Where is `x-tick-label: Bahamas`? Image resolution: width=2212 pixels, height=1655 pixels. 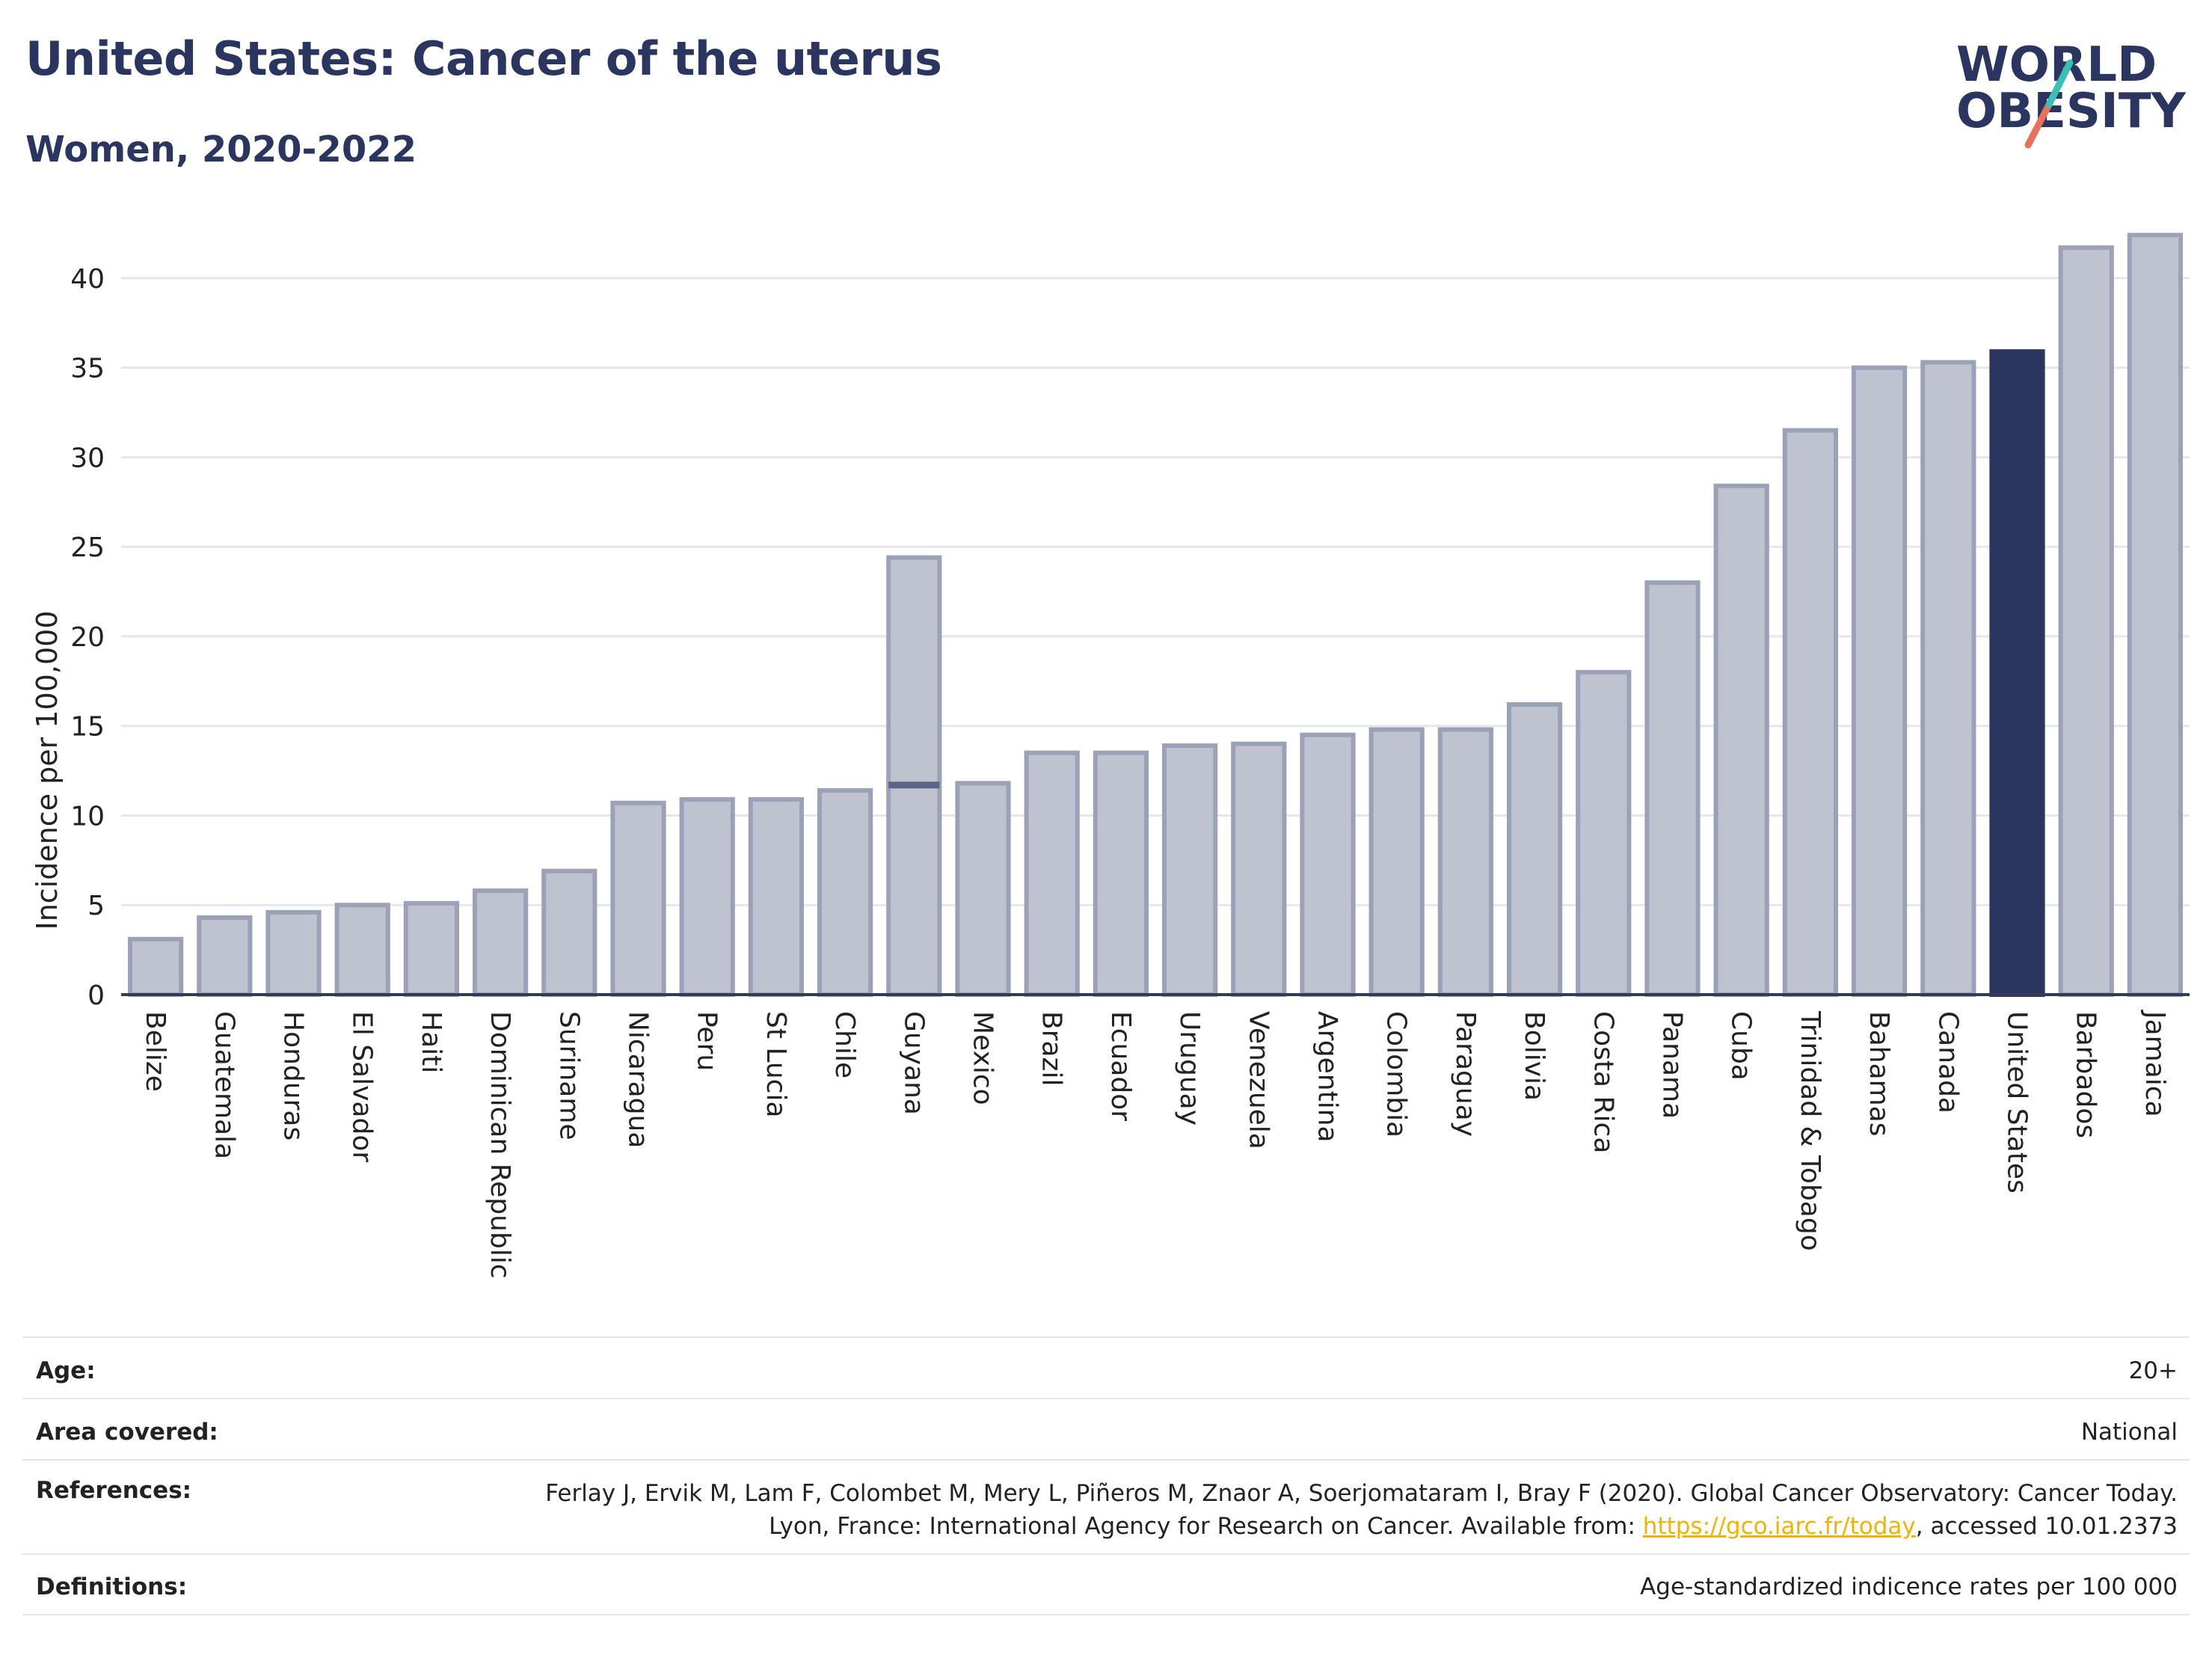 x-tick-label: Bahamas is located at coordinates (1879, 1074).